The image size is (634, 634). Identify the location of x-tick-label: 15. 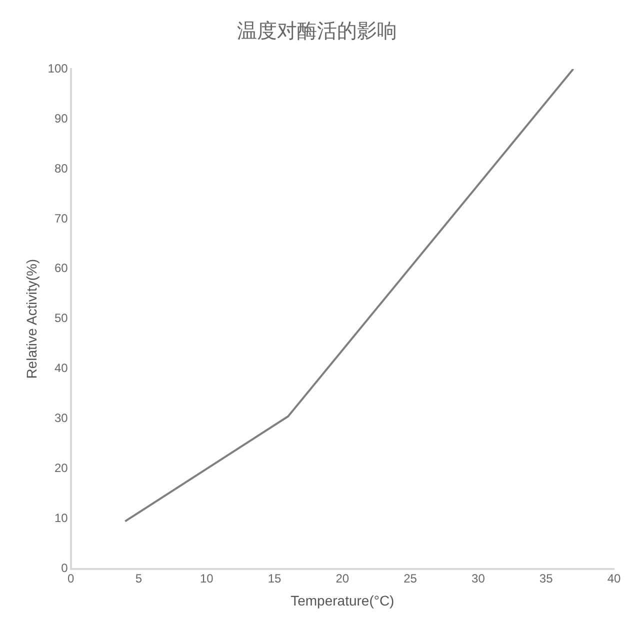
(275, 578).